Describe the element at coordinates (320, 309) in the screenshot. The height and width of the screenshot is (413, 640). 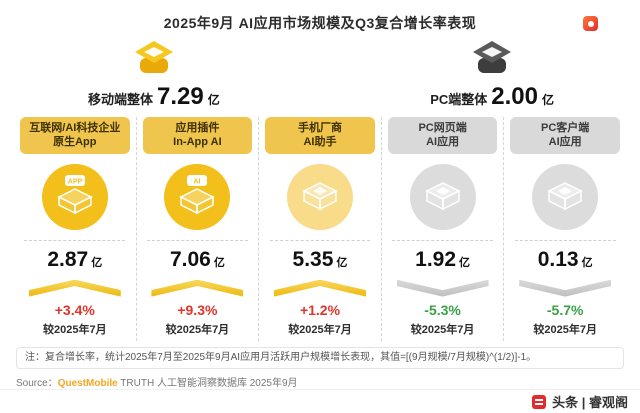
I see `growth-rate: +1.2%` at that location.